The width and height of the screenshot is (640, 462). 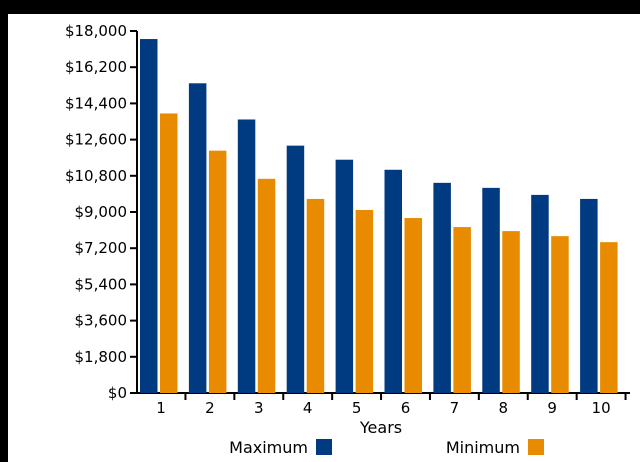 What do you see at coordinates (96, 31) in the screenshot?
I see `y-tick-label: $18,000` at bounding box center [96, 31].